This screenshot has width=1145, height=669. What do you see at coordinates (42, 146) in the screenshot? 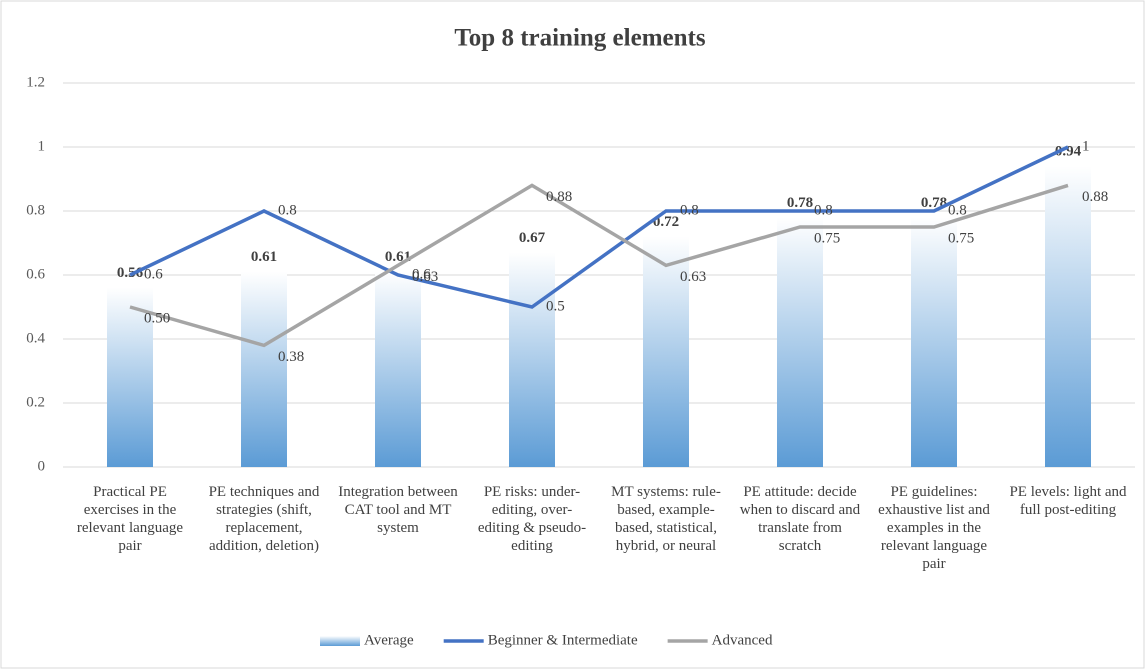
I see `y-tick-label: 1` at bounding box center [42, 146].